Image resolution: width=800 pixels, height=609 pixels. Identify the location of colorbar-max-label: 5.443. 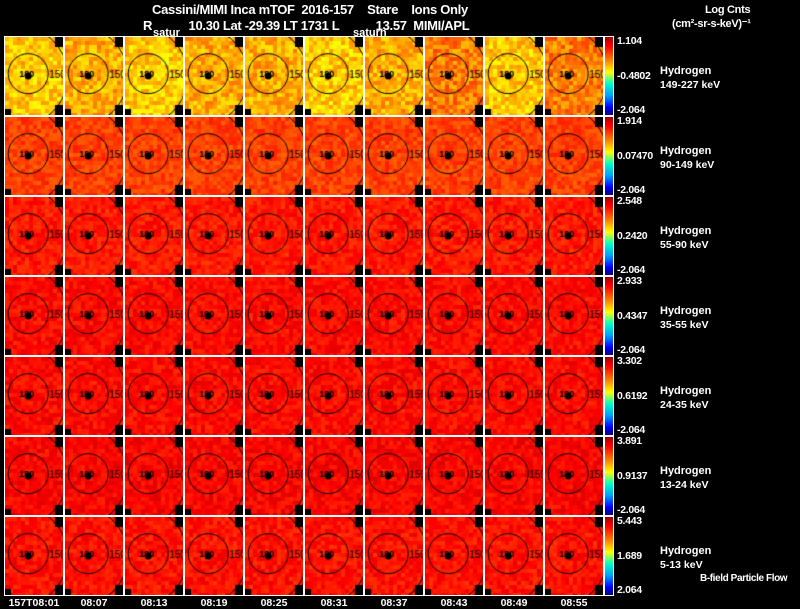
(629, 521).